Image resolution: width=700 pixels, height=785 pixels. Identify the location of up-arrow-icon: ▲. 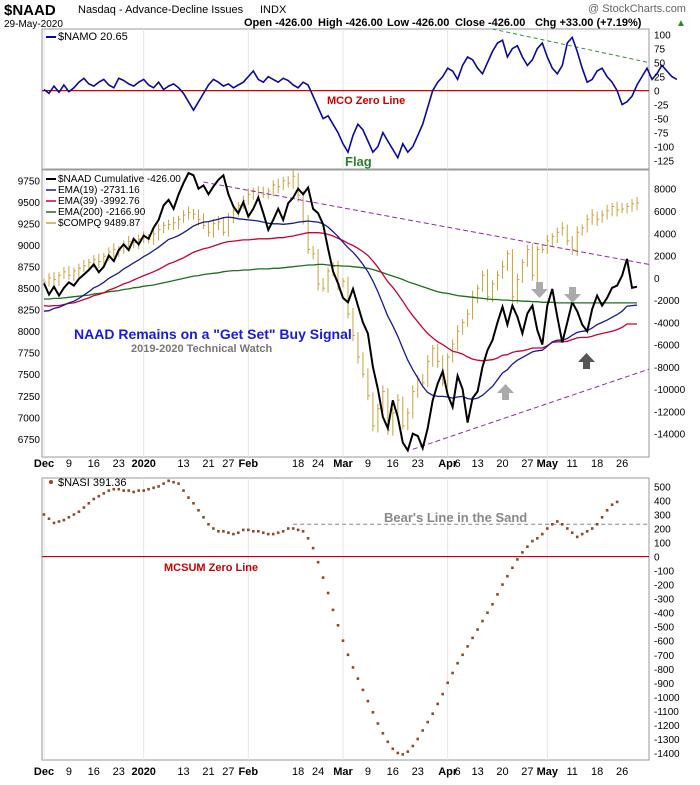
(681, 23).